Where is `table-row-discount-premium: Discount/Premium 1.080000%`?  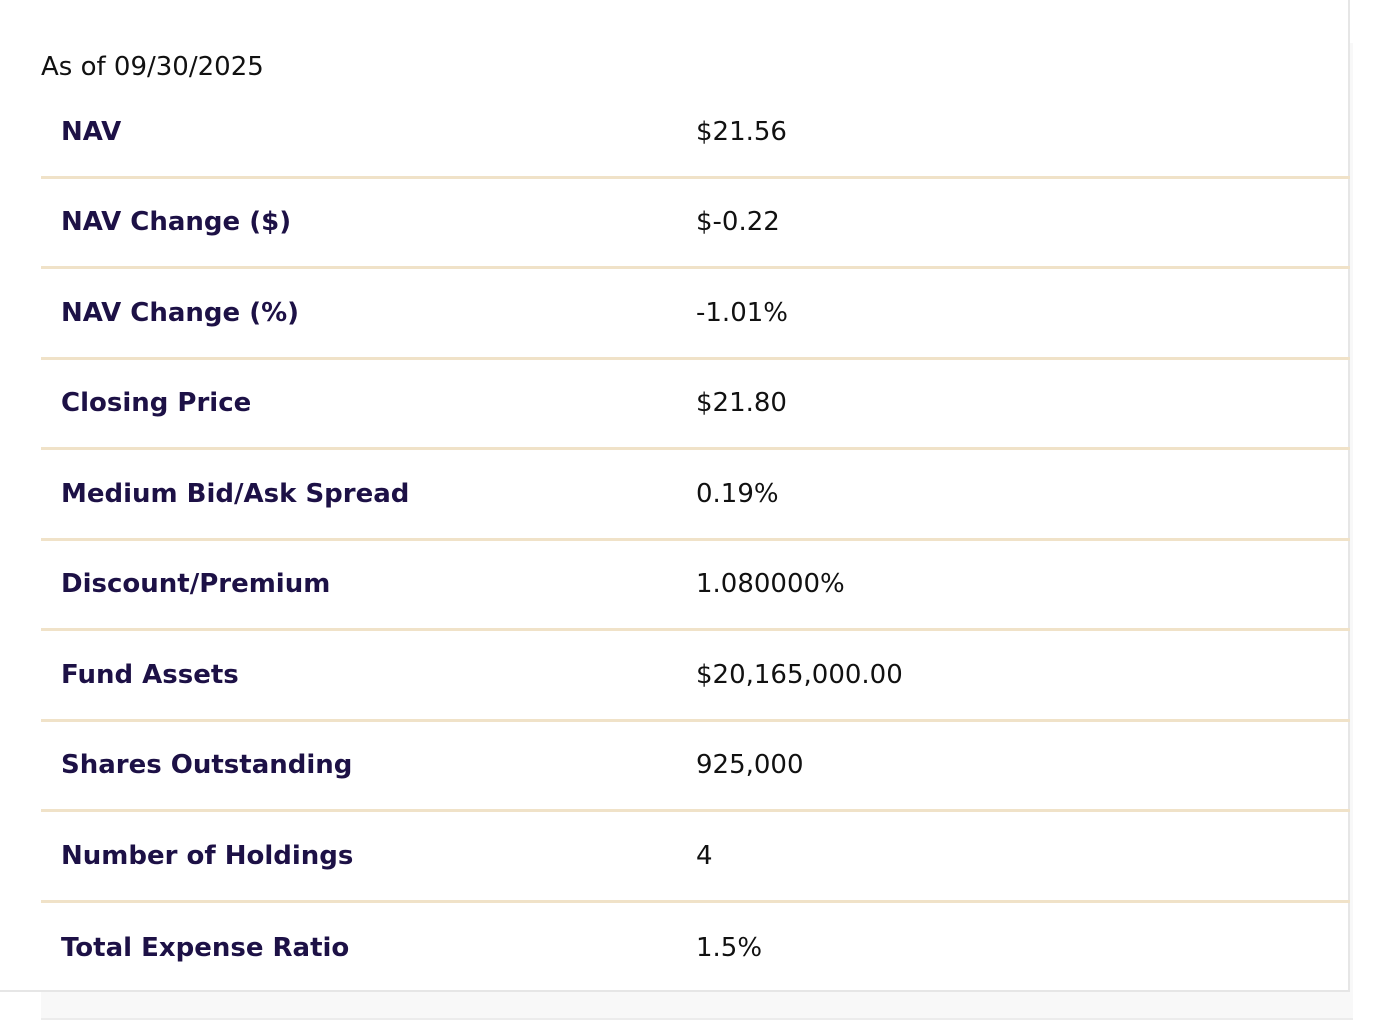
table-row-discount-premium: Discount/Premium 1.080000% is located at coordinates (695, 586).